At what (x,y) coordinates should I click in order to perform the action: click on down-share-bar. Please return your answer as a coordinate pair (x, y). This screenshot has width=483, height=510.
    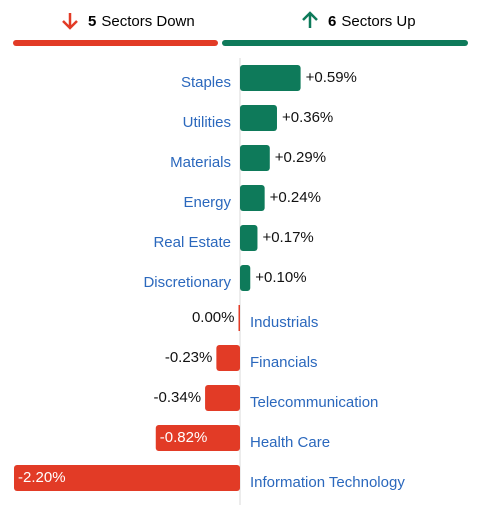
    Looking at the image, I should click on (115, 43).